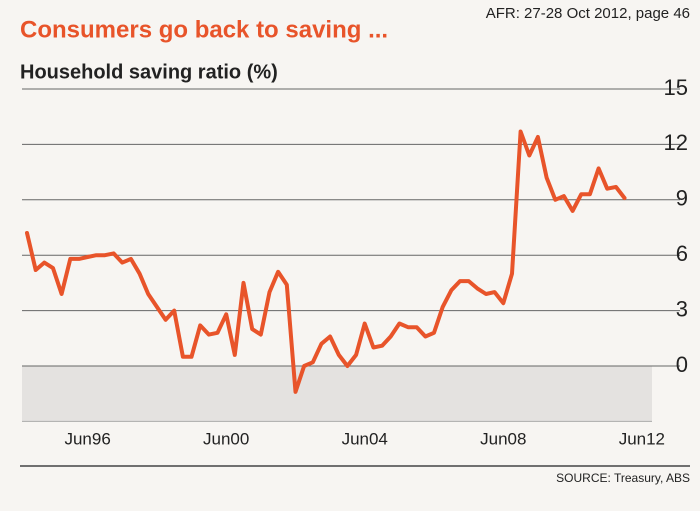 This screenshot has height=511, width=700. I want to click on x-tick-label: Jun96, so click(87, 438).